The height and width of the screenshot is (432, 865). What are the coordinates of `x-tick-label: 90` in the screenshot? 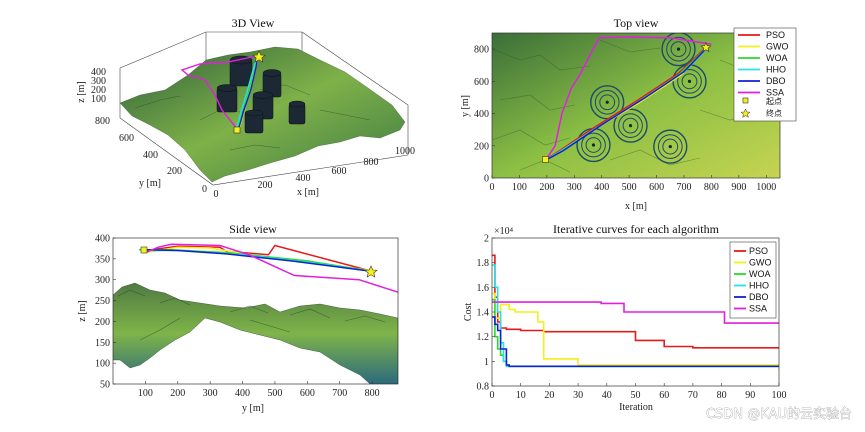 It's located at (750, 395).